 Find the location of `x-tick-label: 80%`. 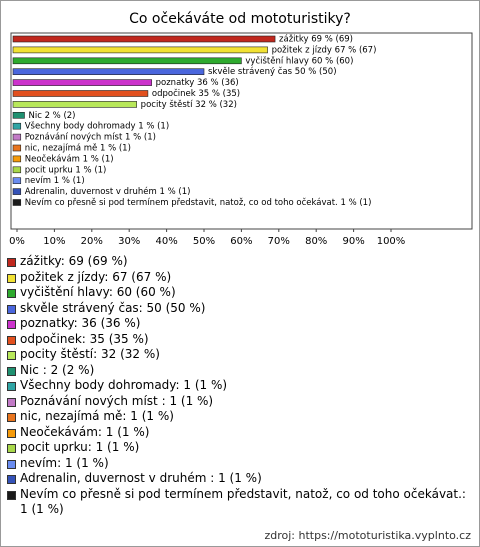

x-tick-label: 80% is located at coordinates (316, 241).